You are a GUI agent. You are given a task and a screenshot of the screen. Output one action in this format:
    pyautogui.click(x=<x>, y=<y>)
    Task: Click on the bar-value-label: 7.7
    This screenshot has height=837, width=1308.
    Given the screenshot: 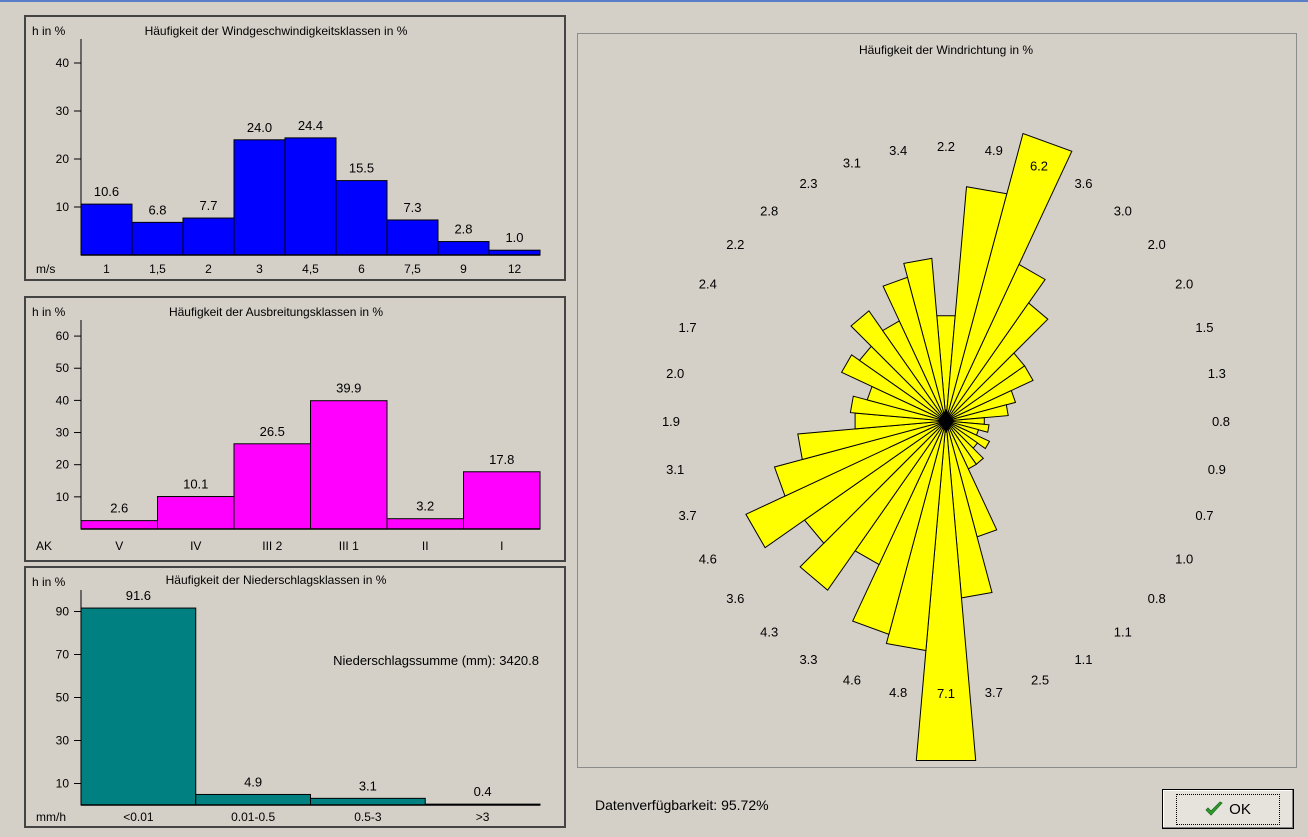 What is the action you would take?
    pyautogui.click(x=208, y=205)
    